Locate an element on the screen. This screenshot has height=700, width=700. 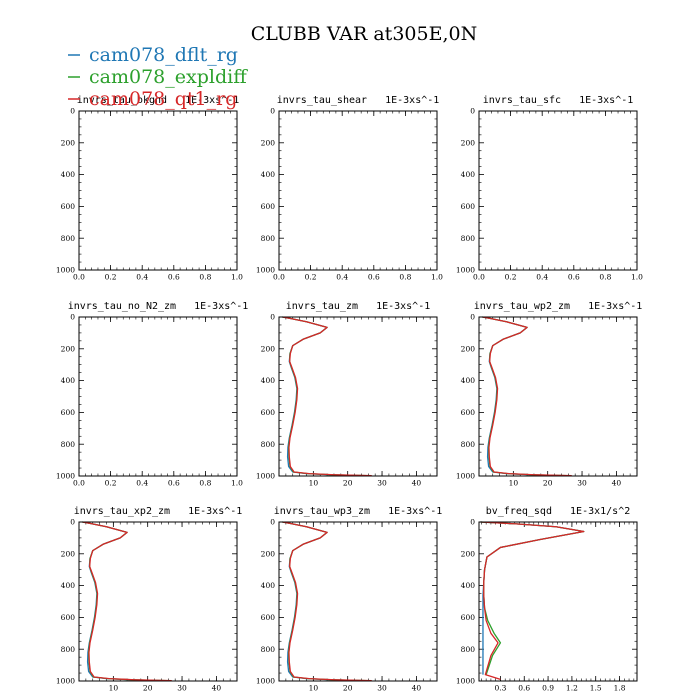
panel-title: invrs_tau_bkgnd 1E-3xs^-1 is located at coordinates (158, 100).